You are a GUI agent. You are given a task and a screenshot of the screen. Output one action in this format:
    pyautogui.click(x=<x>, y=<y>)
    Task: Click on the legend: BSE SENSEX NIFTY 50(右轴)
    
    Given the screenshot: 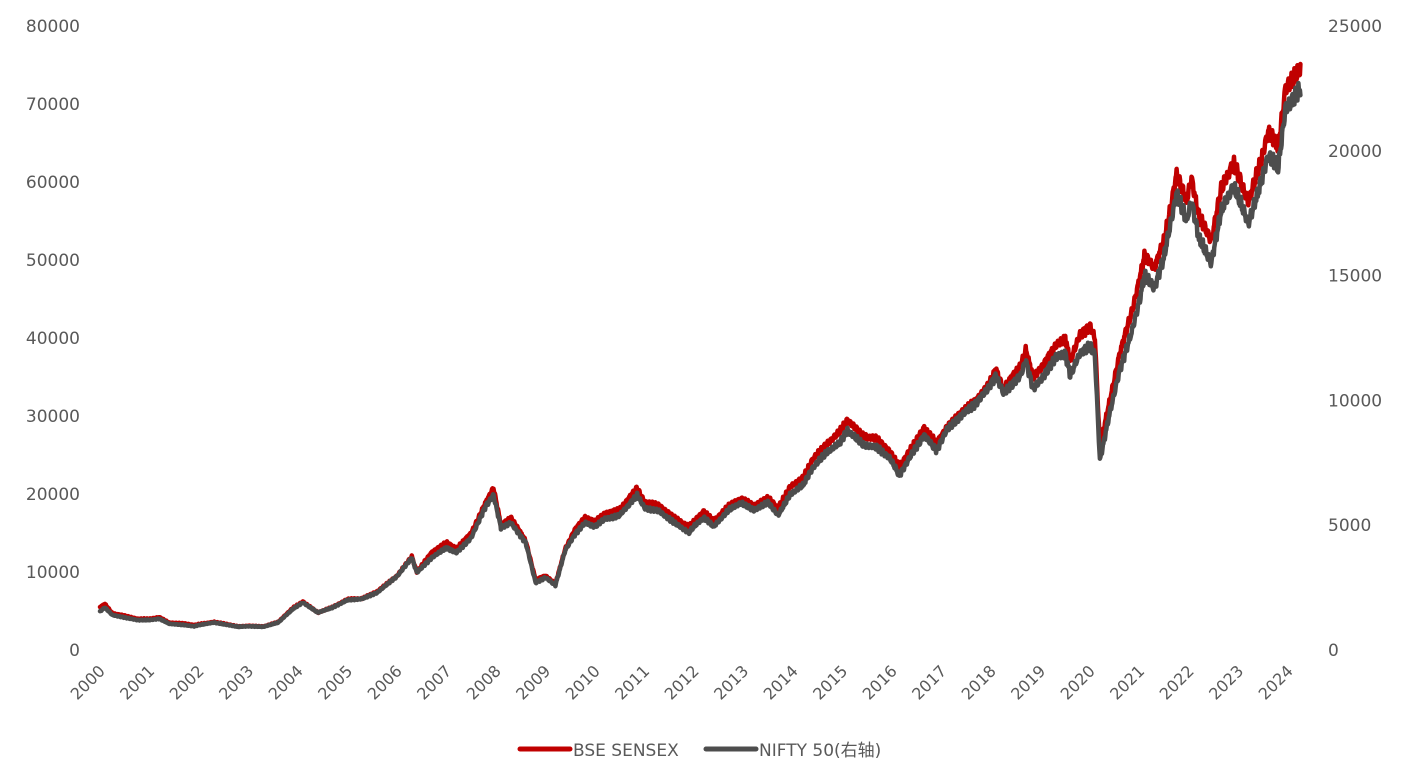 What is the action you would take?
    pyautogui.click(x=699, y=751)
    